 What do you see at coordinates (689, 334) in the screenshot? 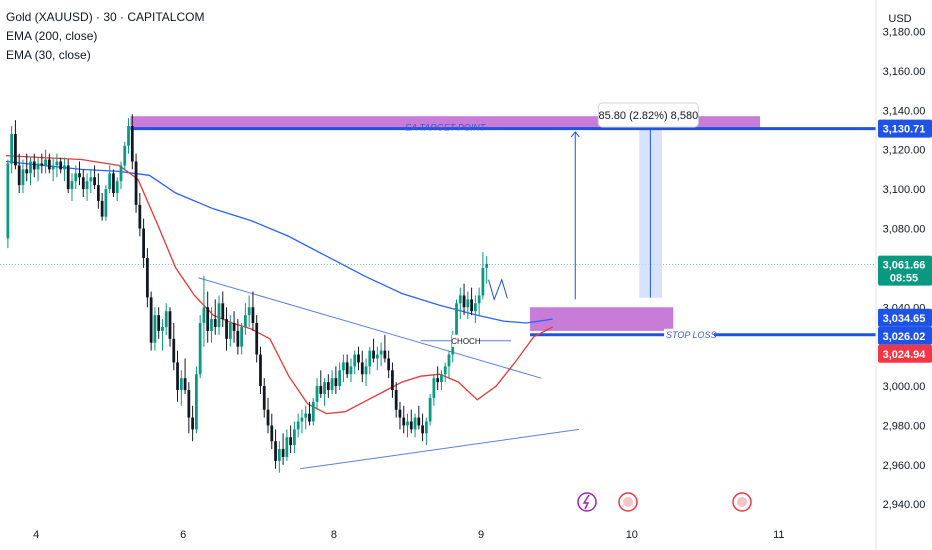
I see `stop-label-bg` at bounding box center [689, 334].